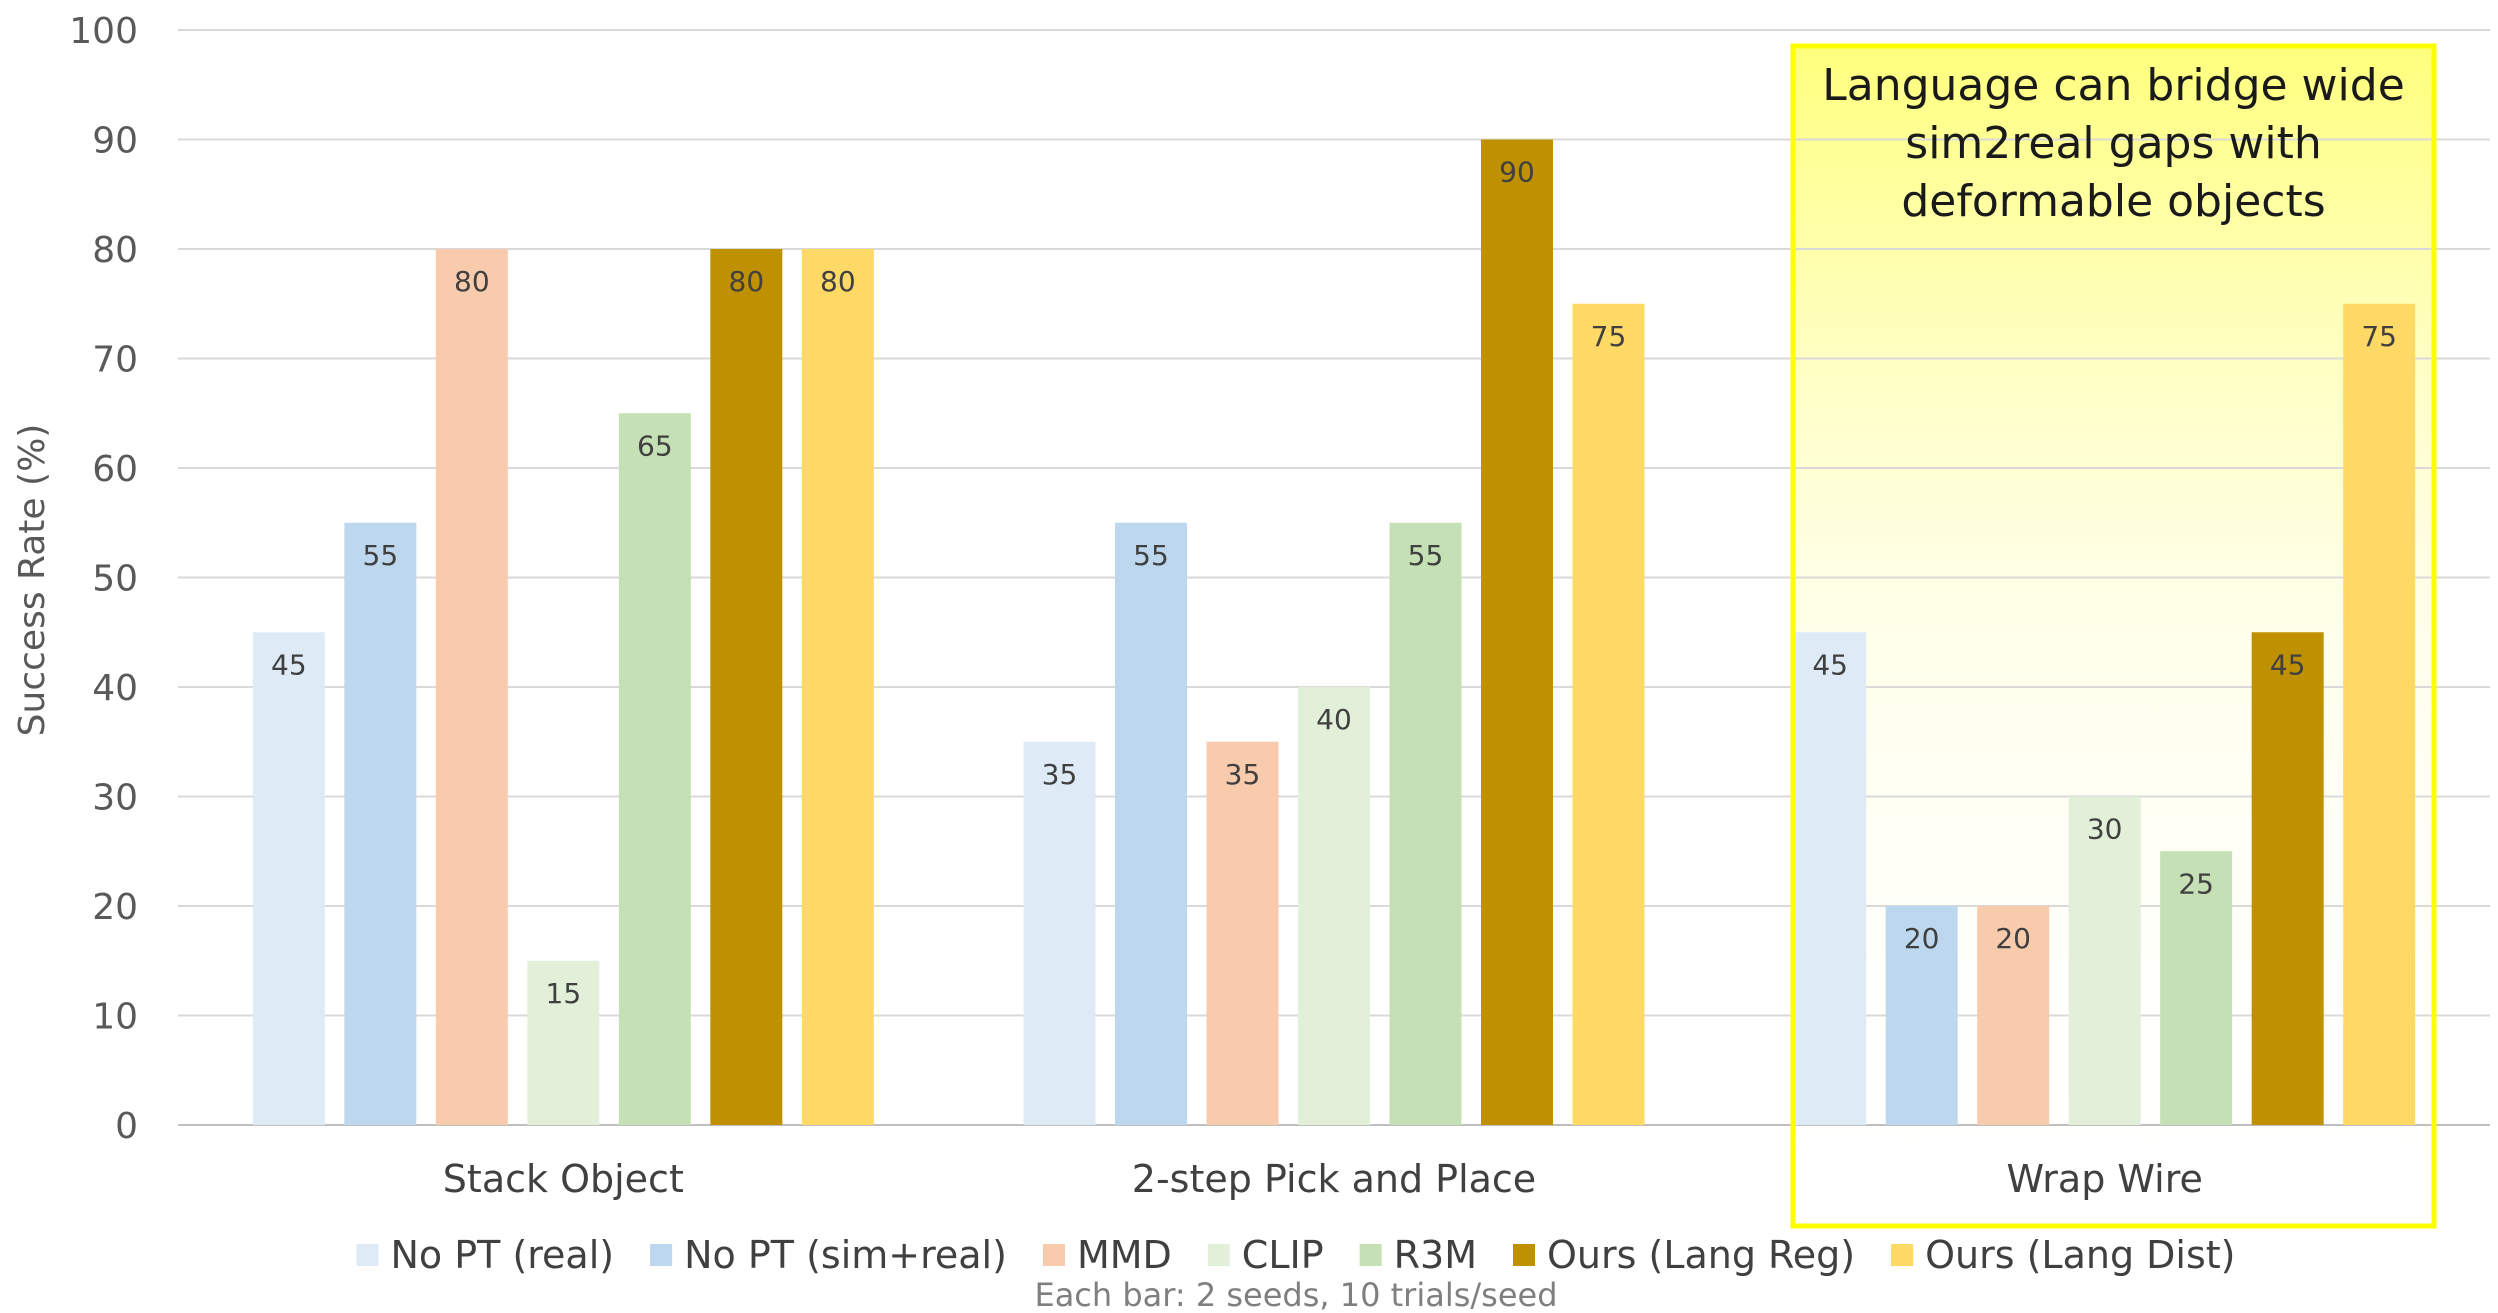  What do you see at coordinates (1701, 1255) in the screenshot?
I see `legend-label: Ours (Lang Reg)` at bounding box center [1701, 1255].